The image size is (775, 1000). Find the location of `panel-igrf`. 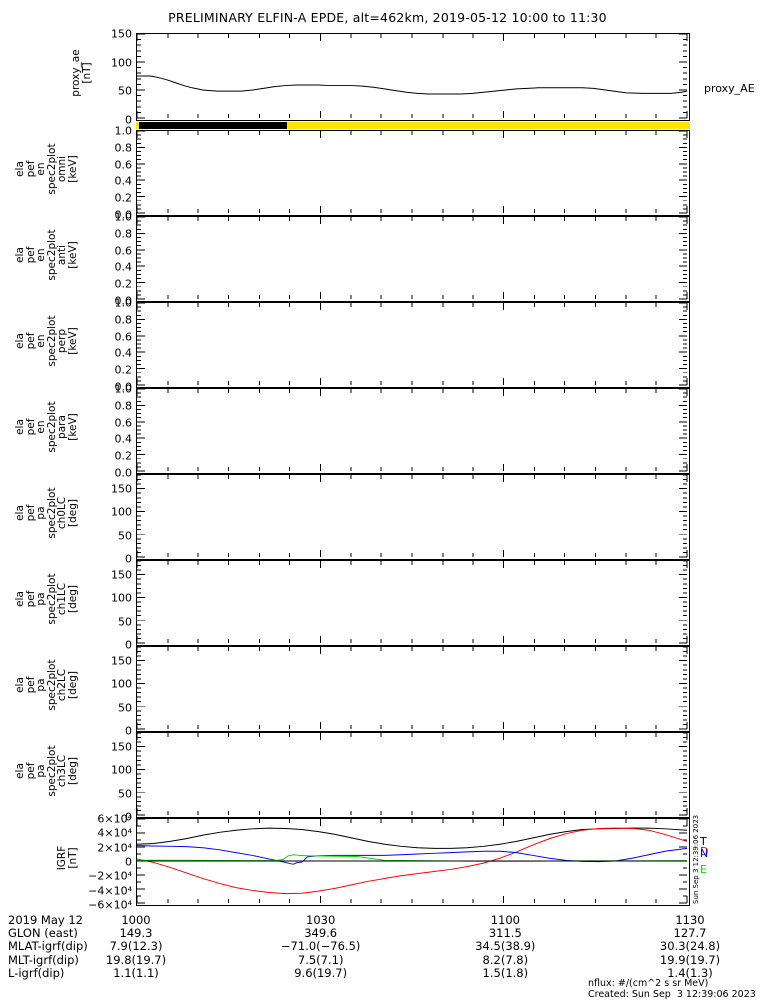

panel-igrf is located at coordinates (413, 862).